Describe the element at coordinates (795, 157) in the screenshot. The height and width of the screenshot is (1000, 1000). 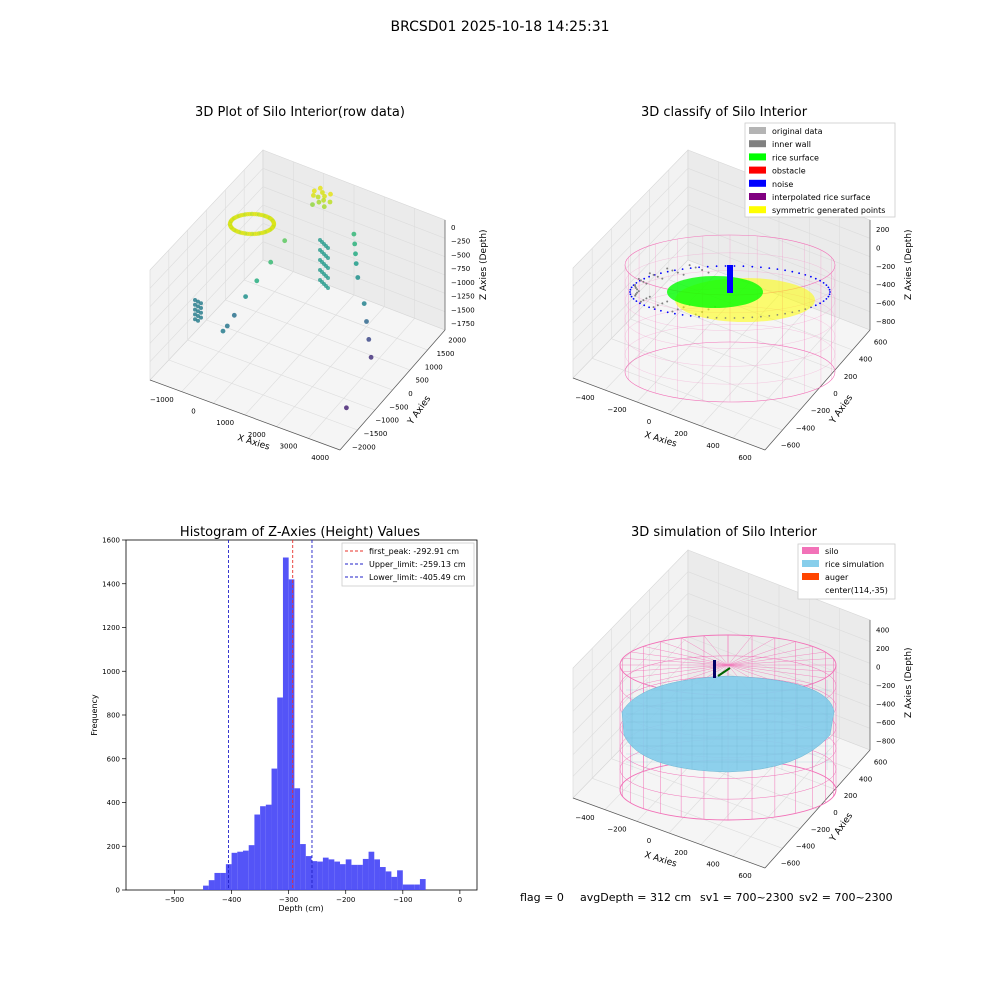
I see `legend-label: rice surface` at that location.